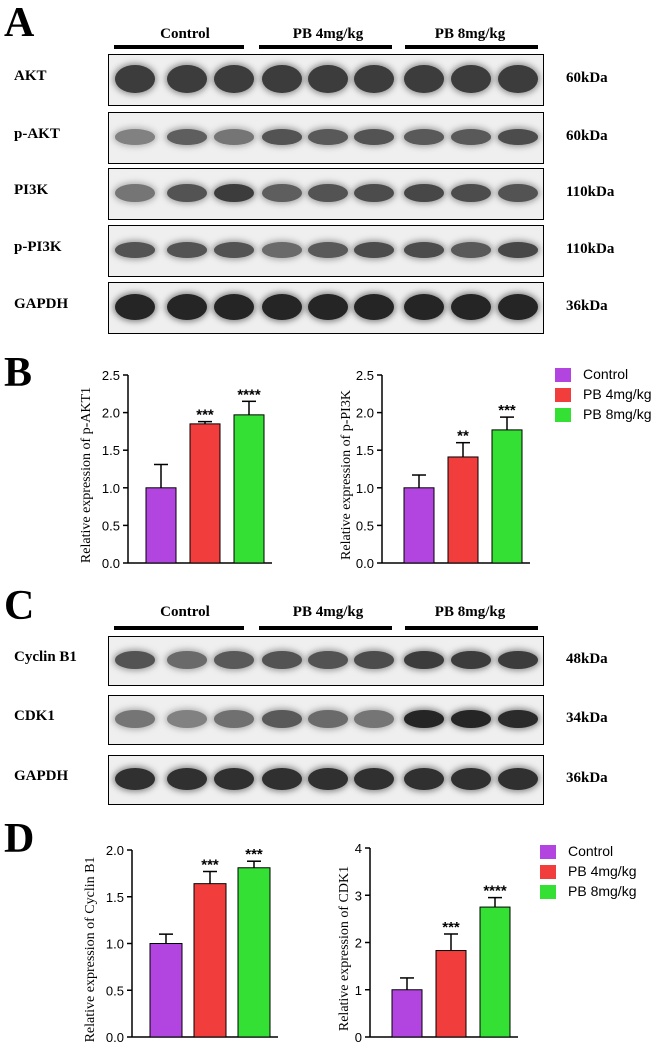  I want to click on y-tick-label: 1.5, so click(115, 897).